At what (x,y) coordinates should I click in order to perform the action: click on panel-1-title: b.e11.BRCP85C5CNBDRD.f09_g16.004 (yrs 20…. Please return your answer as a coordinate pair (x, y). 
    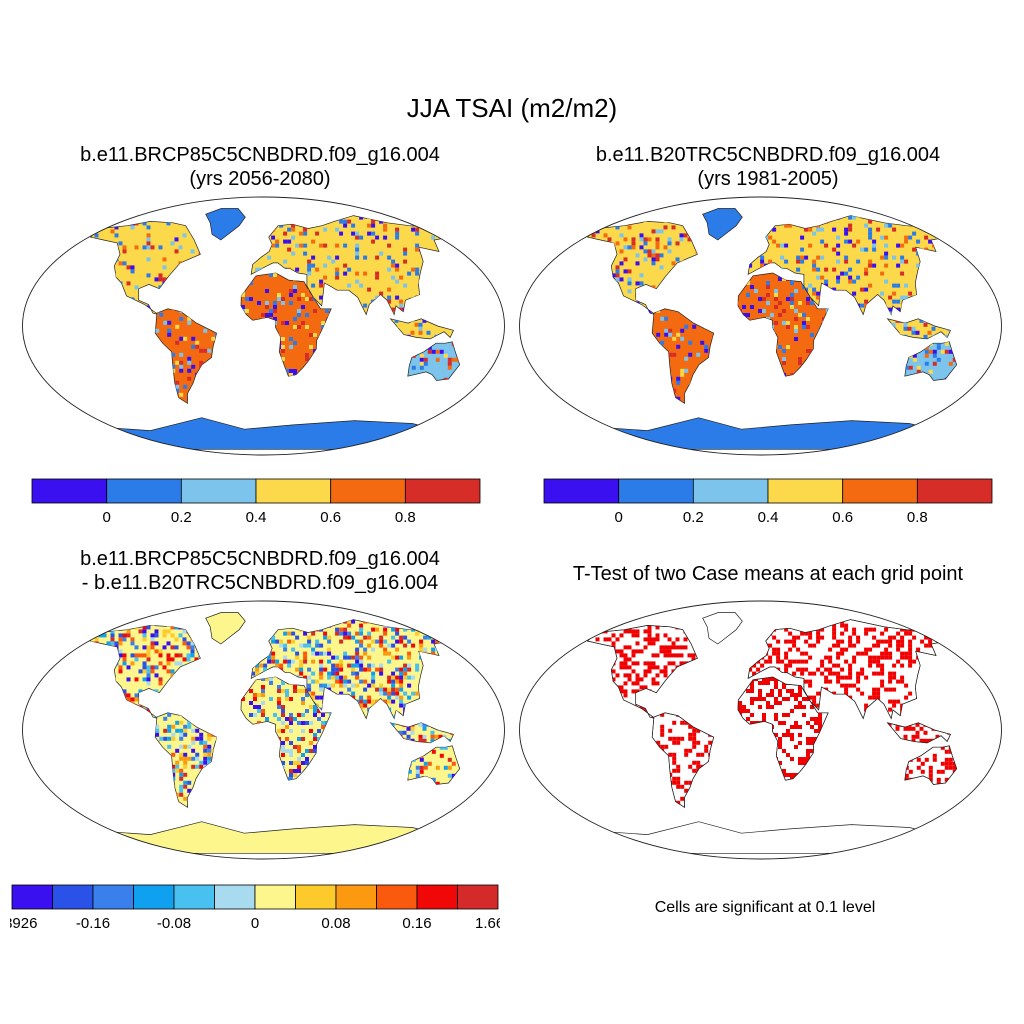
    Looking at the image, I should click on (260, 167).